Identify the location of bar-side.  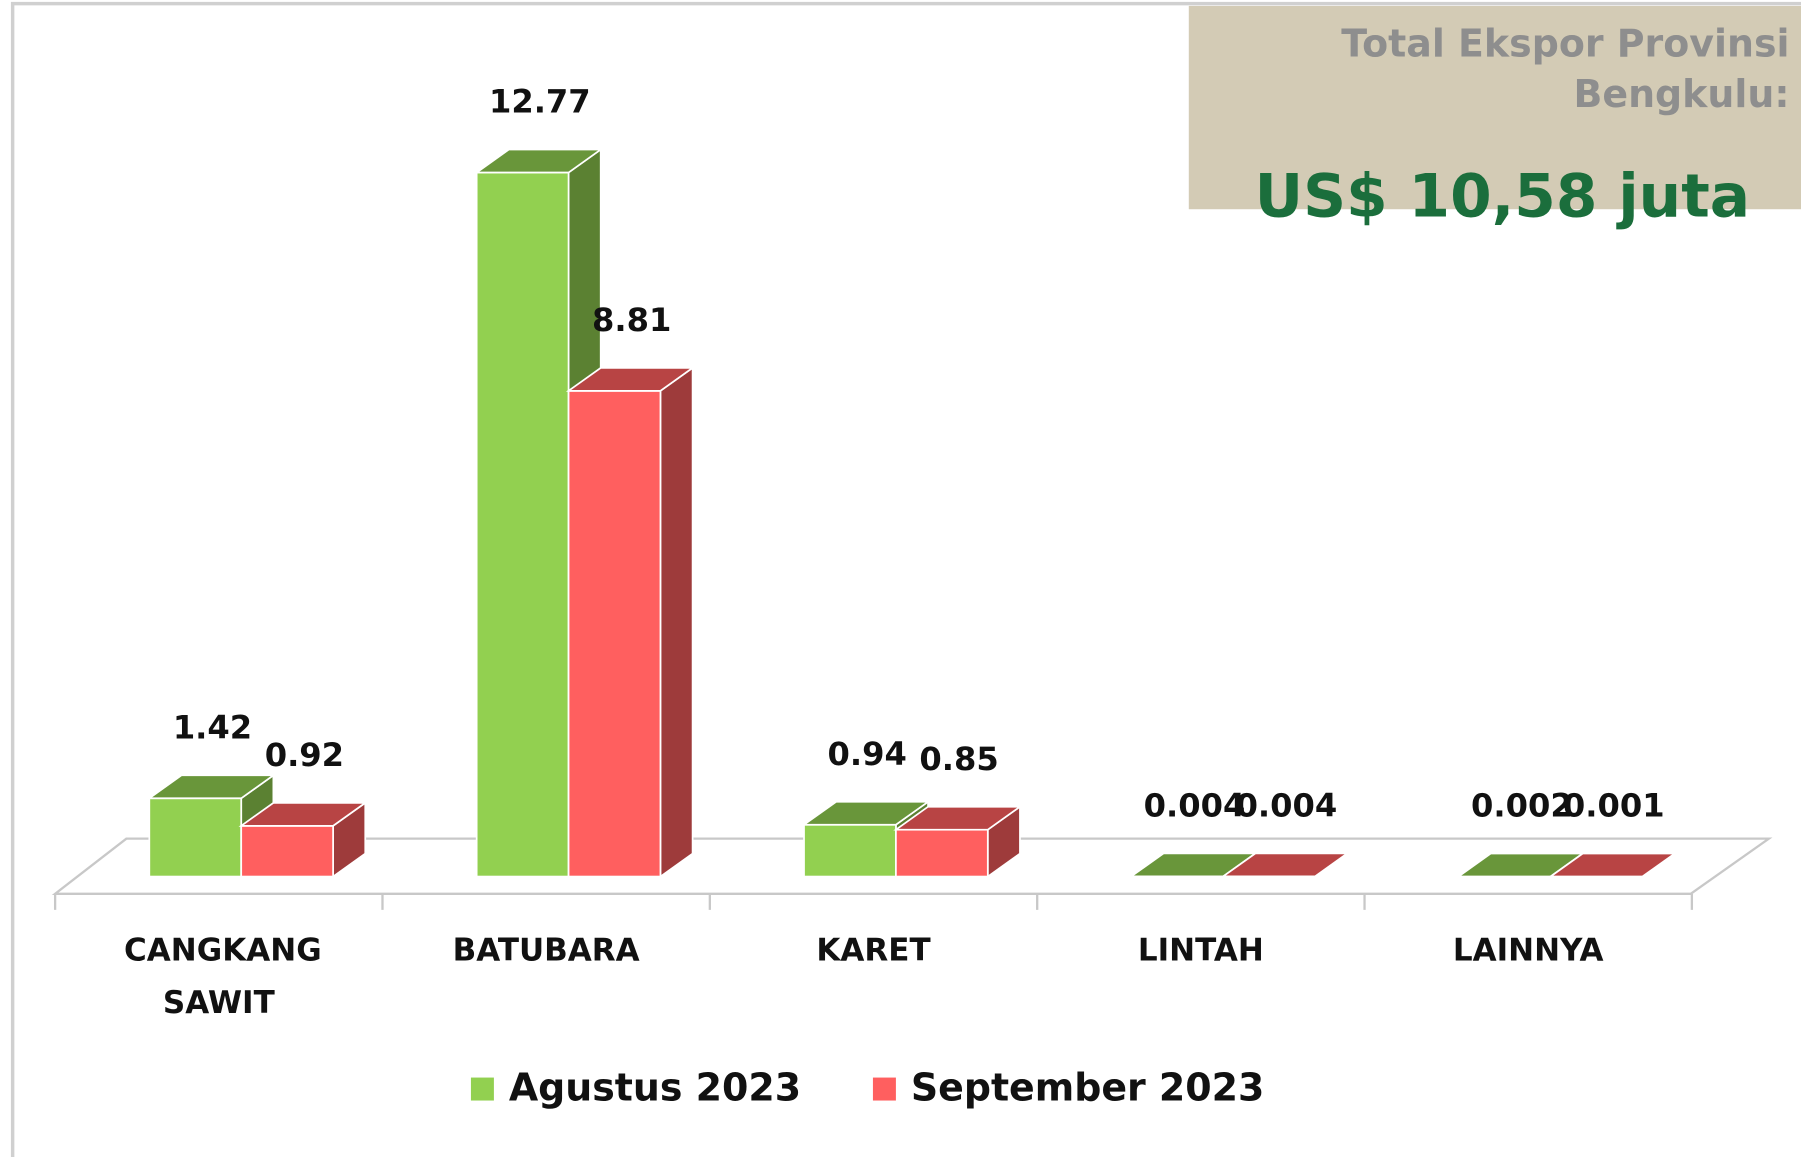
(676, 622).